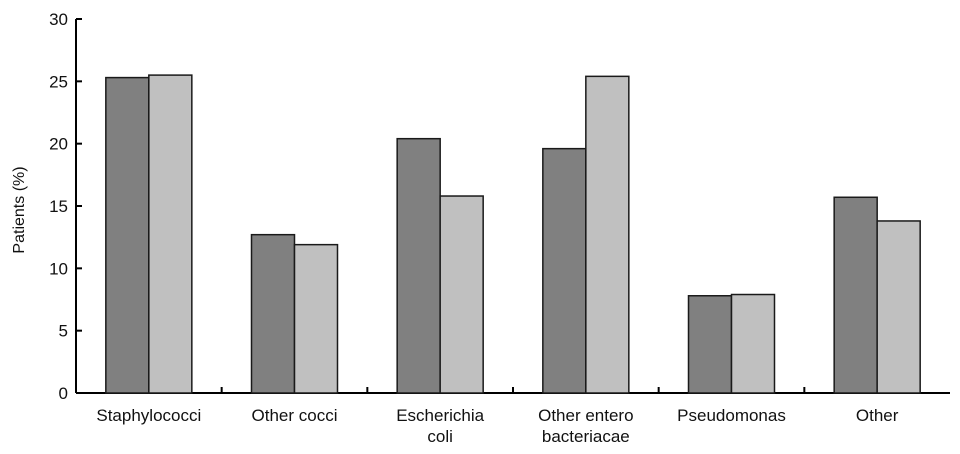 The height and width of the screenshot is (454, 960). I want to click on y-axis-title: Patients (%), so click(19, 209).